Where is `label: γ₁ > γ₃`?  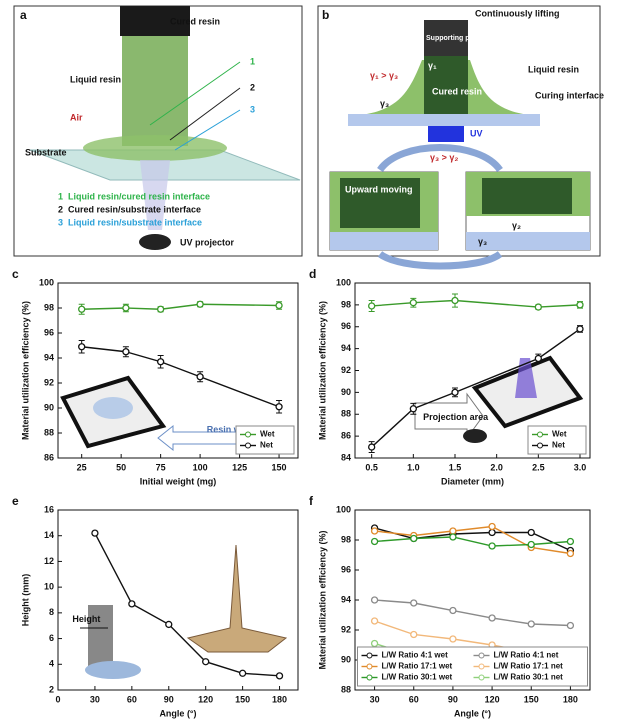
label: γ₁ > γ₃ is located at coordinates (384, 75).